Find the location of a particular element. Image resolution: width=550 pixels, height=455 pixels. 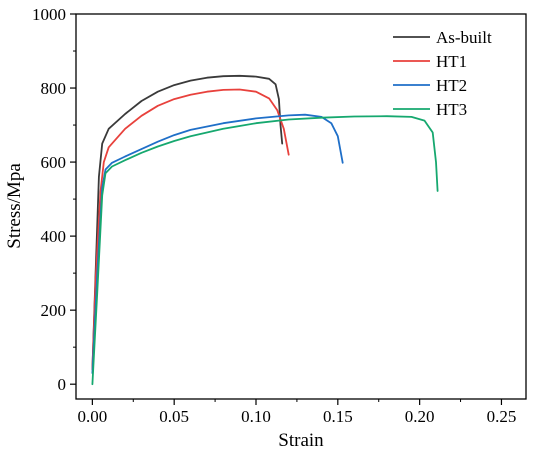

y-axis: 0 200 400 600 800 1000 is located at coordinates (54, 199).